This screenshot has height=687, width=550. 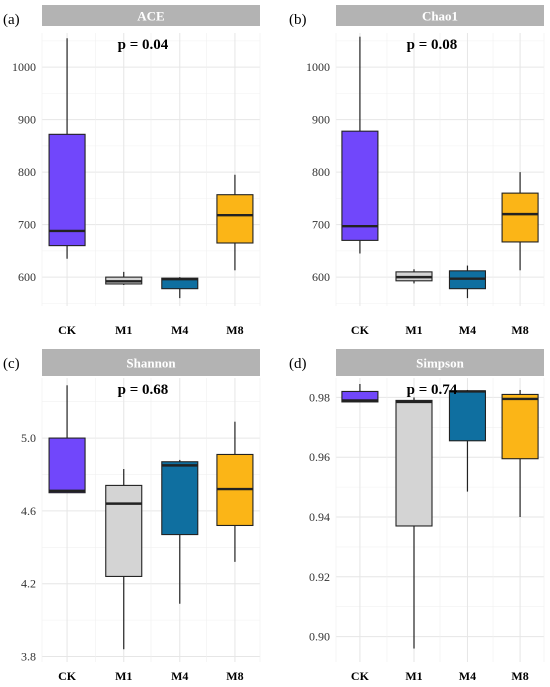 What do you see at coordinates (28, 511) in the screenshot?
I see `y-tick-label: 4.6` at bounding box center [28, 511].